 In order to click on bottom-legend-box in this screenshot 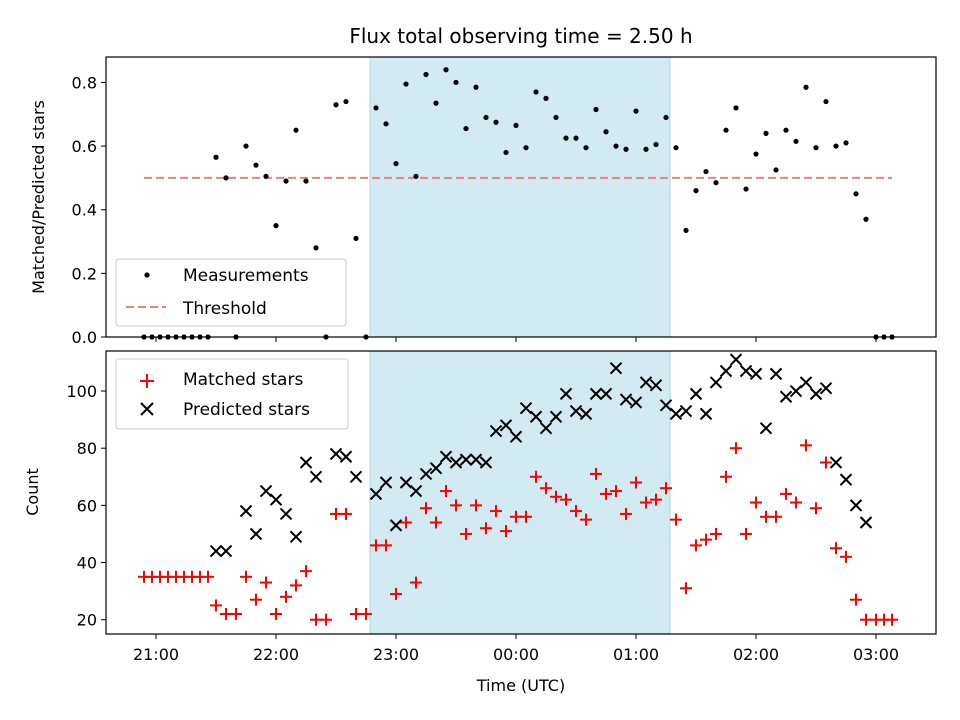, I will do `click(232, 394)`.